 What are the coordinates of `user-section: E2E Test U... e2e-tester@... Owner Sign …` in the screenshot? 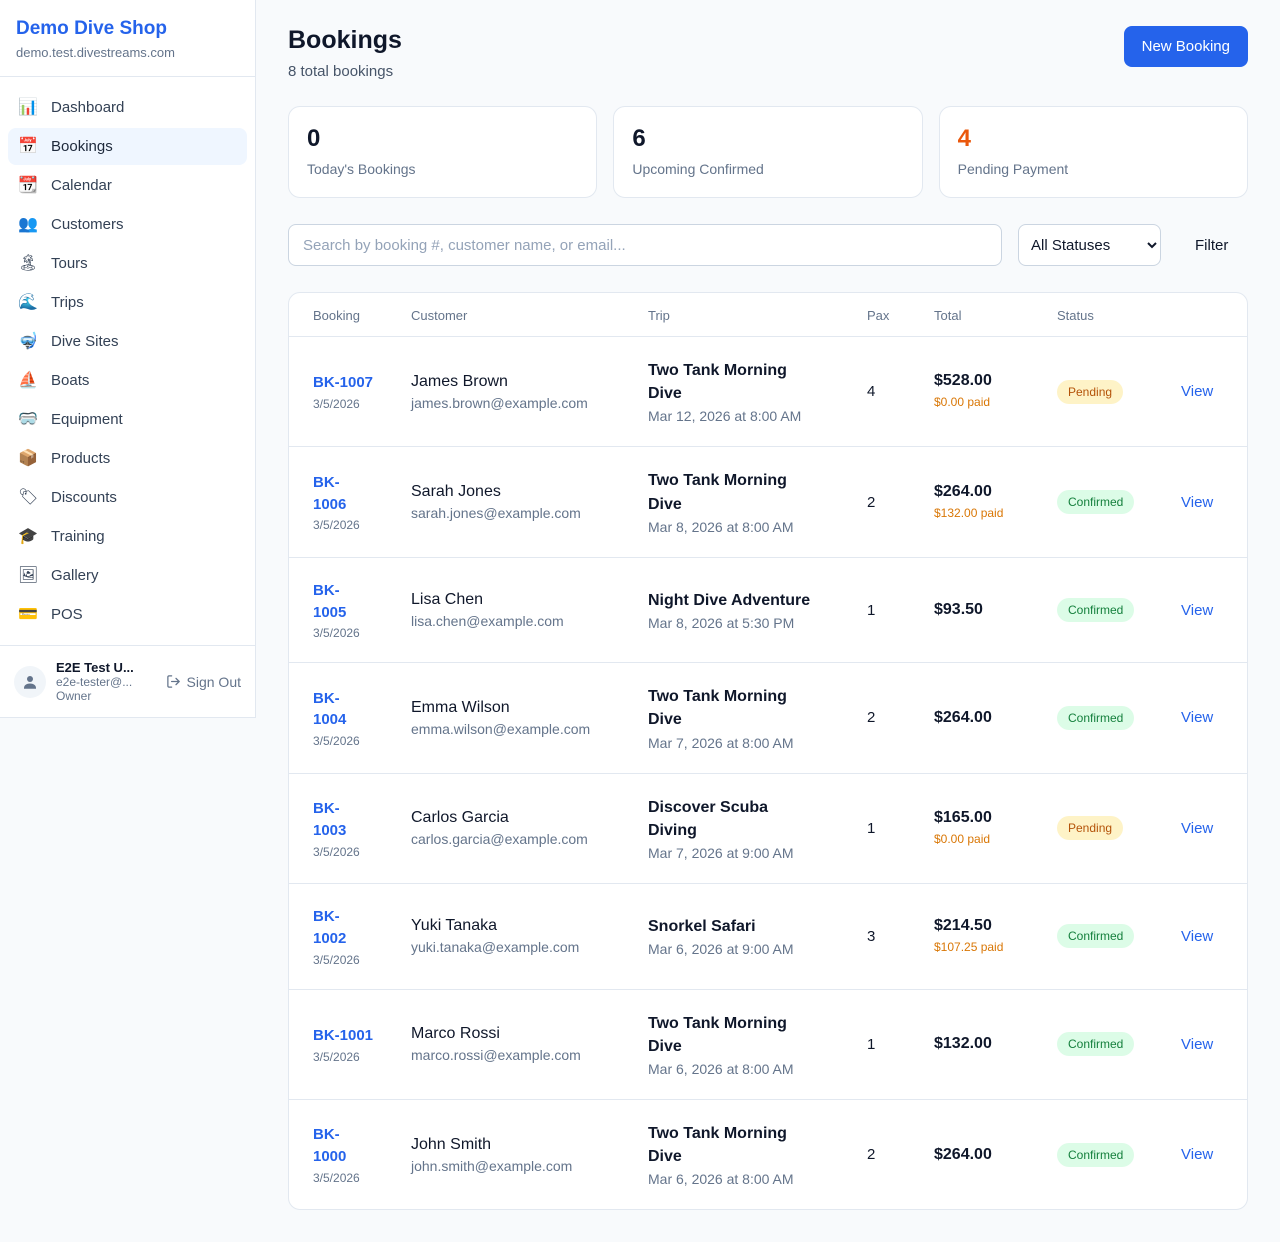 It's located at (127, 681).